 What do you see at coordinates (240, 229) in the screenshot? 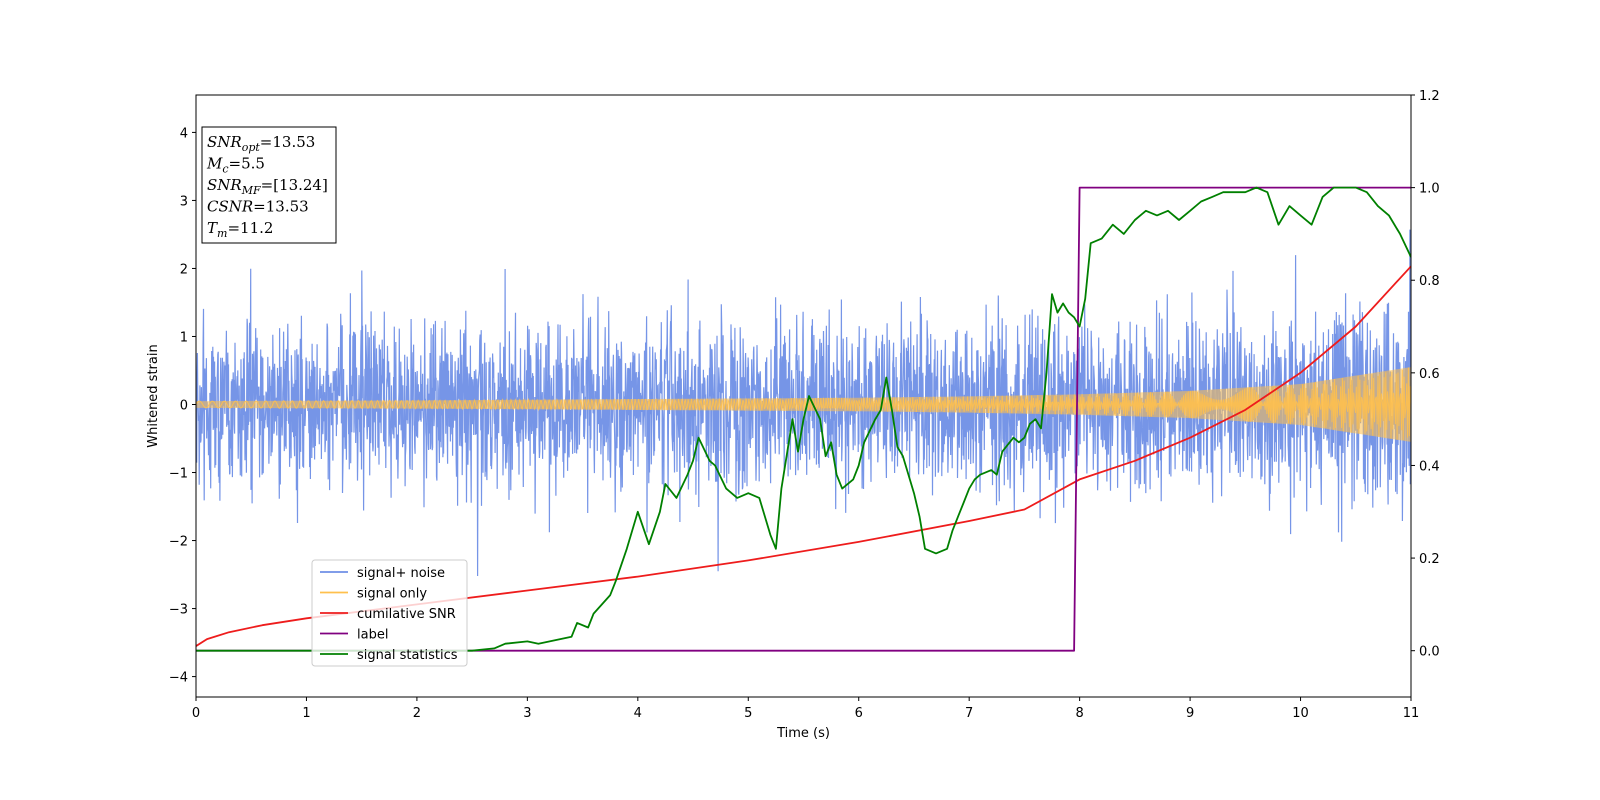
I see `annotation-line: Tm=11.2` at bounding box center [240, 229].